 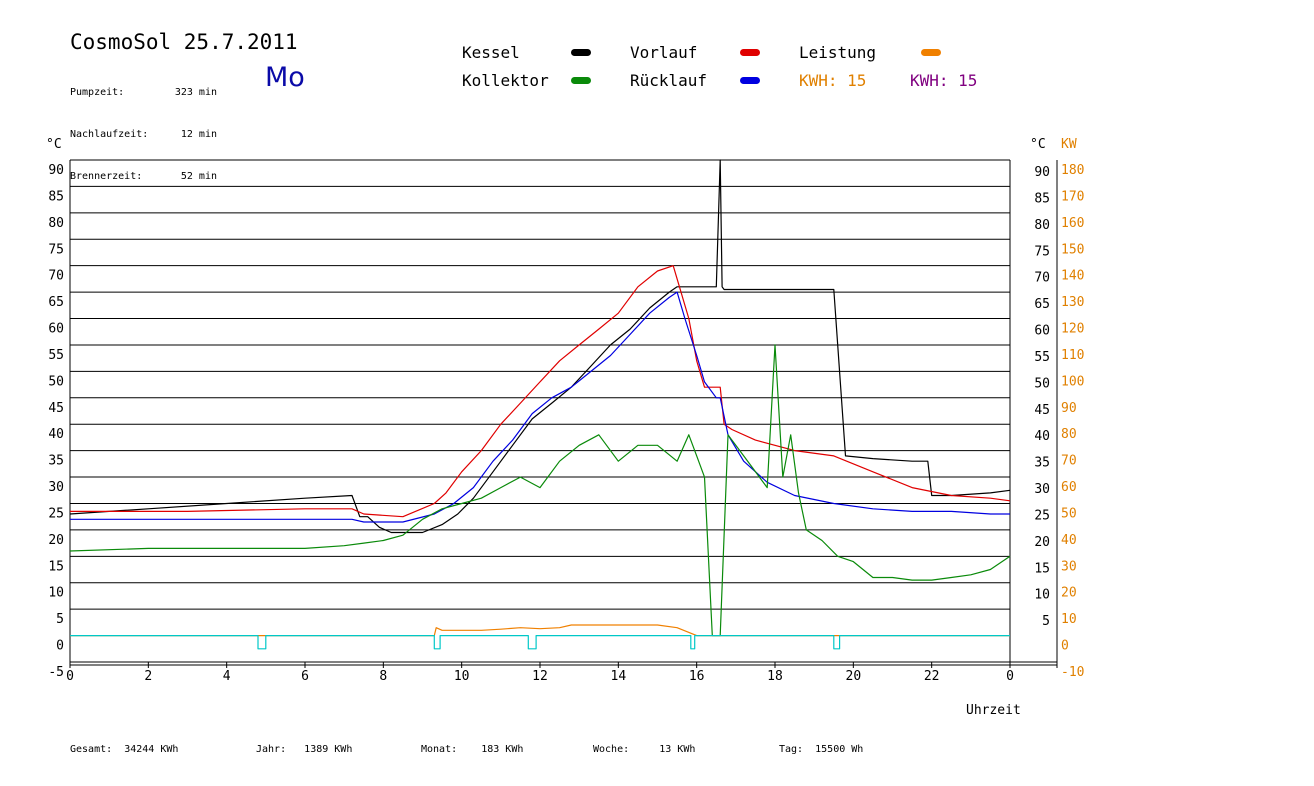 I want to click on kw-tick-70: 70, so click(x=1069, y=461).